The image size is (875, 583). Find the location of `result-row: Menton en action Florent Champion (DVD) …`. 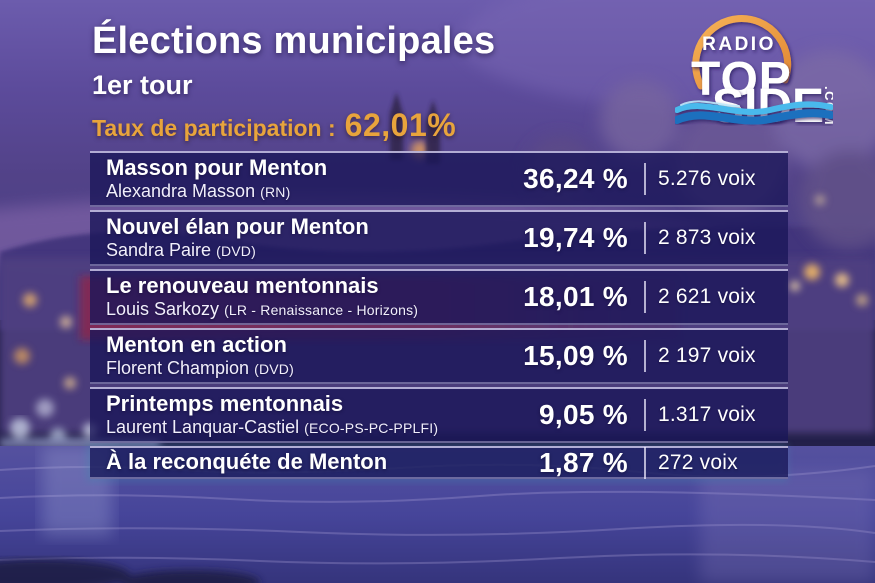

result-row: Menton en action Florent Champion (DVD) … is located at coordinates (439, 356).